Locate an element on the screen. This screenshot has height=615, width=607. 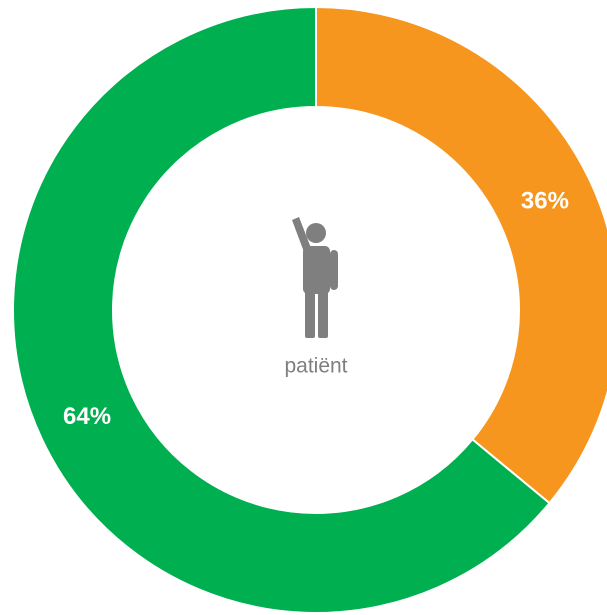
icon-body is located at coordinates (316, 270).